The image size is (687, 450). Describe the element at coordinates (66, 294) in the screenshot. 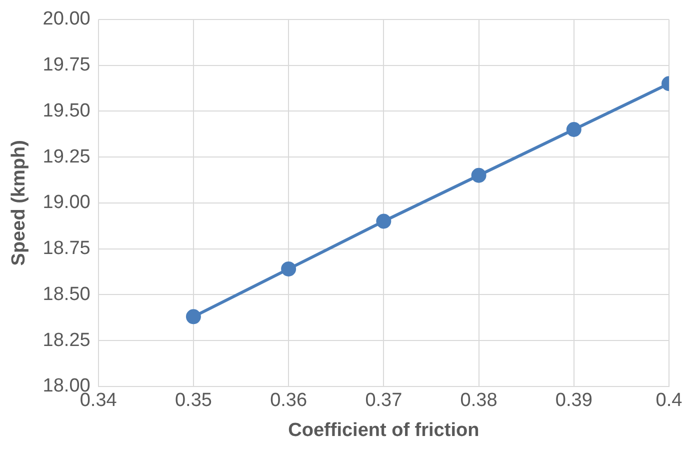

I see `y-tick-label: 18.50` at that location.